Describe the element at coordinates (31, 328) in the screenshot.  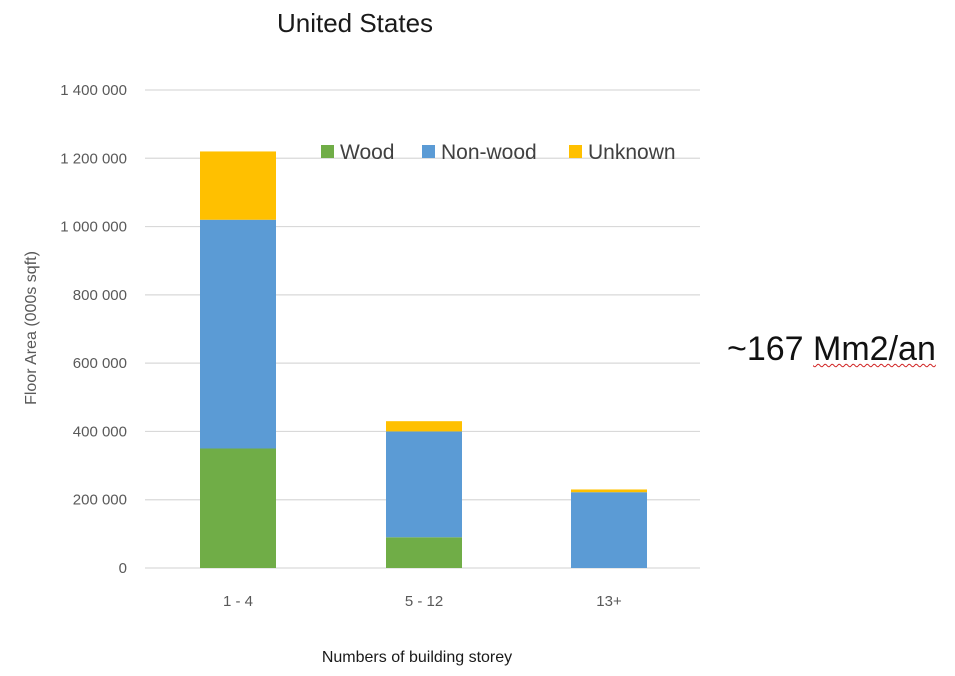
I see `y-axis-label: Floor Area (000s sqft)` at that location.